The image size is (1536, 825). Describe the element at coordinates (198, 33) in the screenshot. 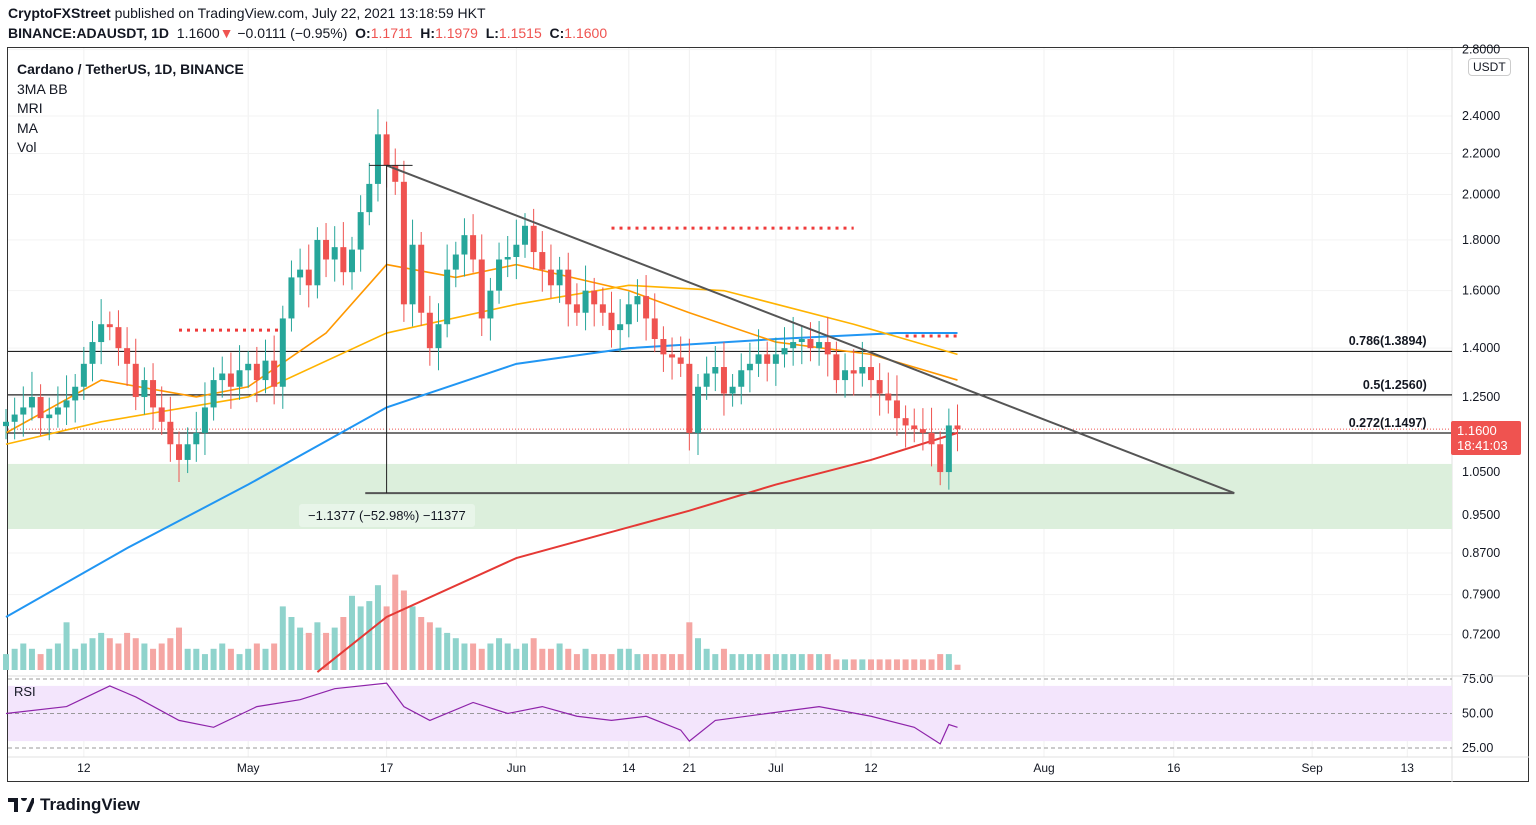

I see `last-price: 1.1600` at that location.